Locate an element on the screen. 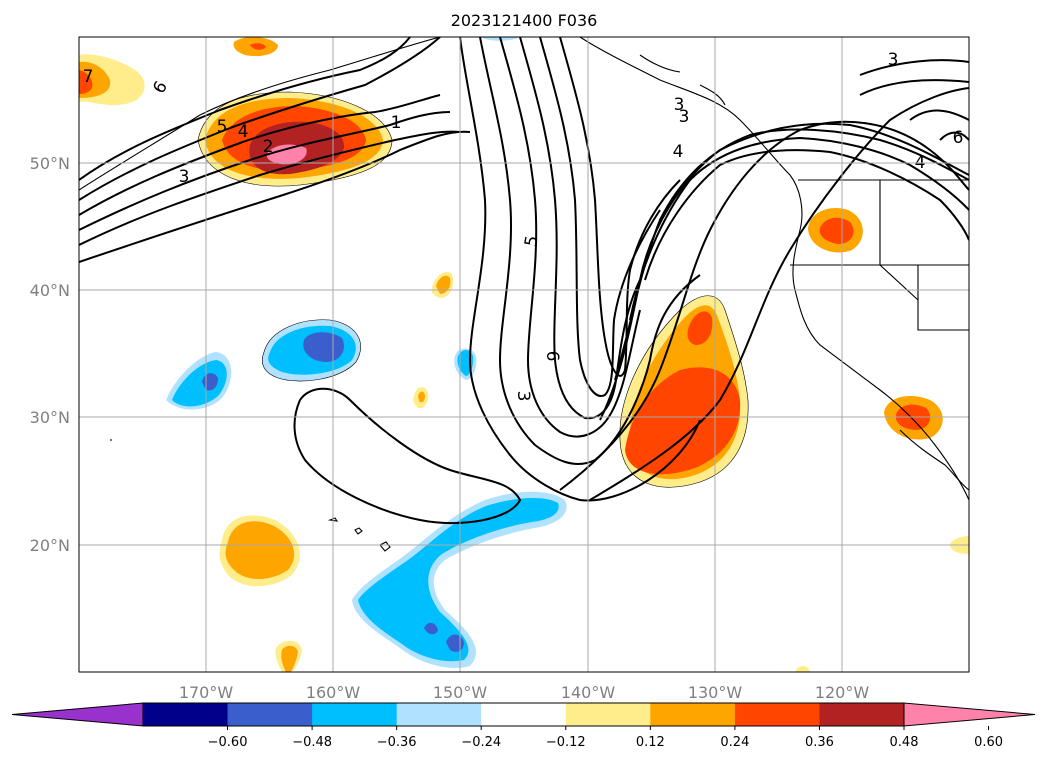 The image size is (1047, 765). colorbar-tick-label: 0.60 is located at coordinates (988, 742).